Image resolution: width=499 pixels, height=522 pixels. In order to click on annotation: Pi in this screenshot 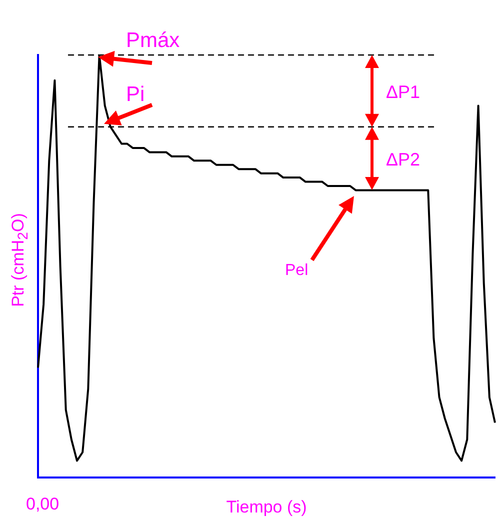, I will do `click(135, 94)`.